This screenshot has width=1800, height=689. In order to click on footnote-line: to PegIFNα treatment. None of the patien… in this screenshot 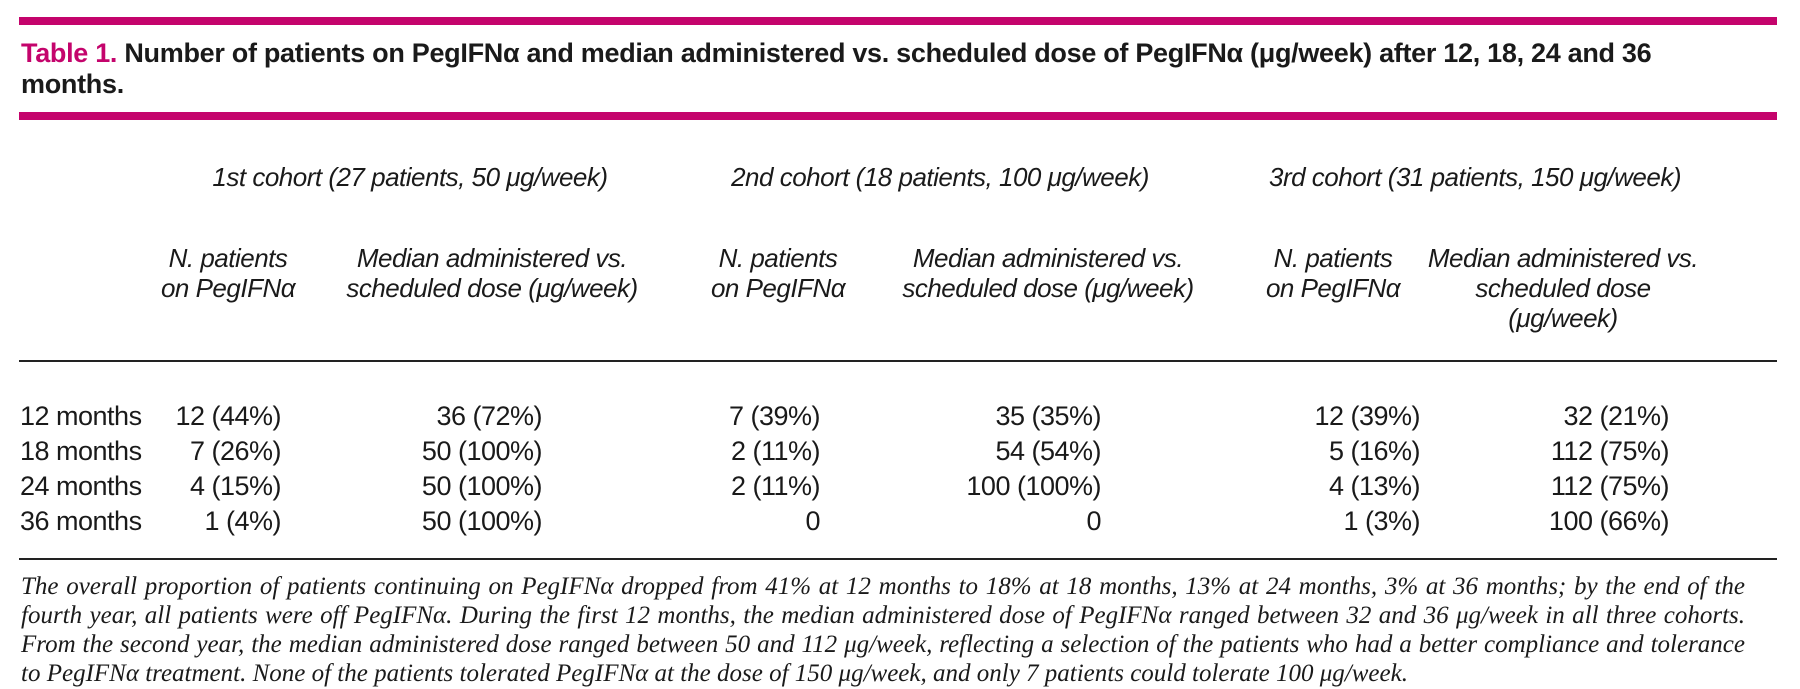, I will do `click(714, 673)`.